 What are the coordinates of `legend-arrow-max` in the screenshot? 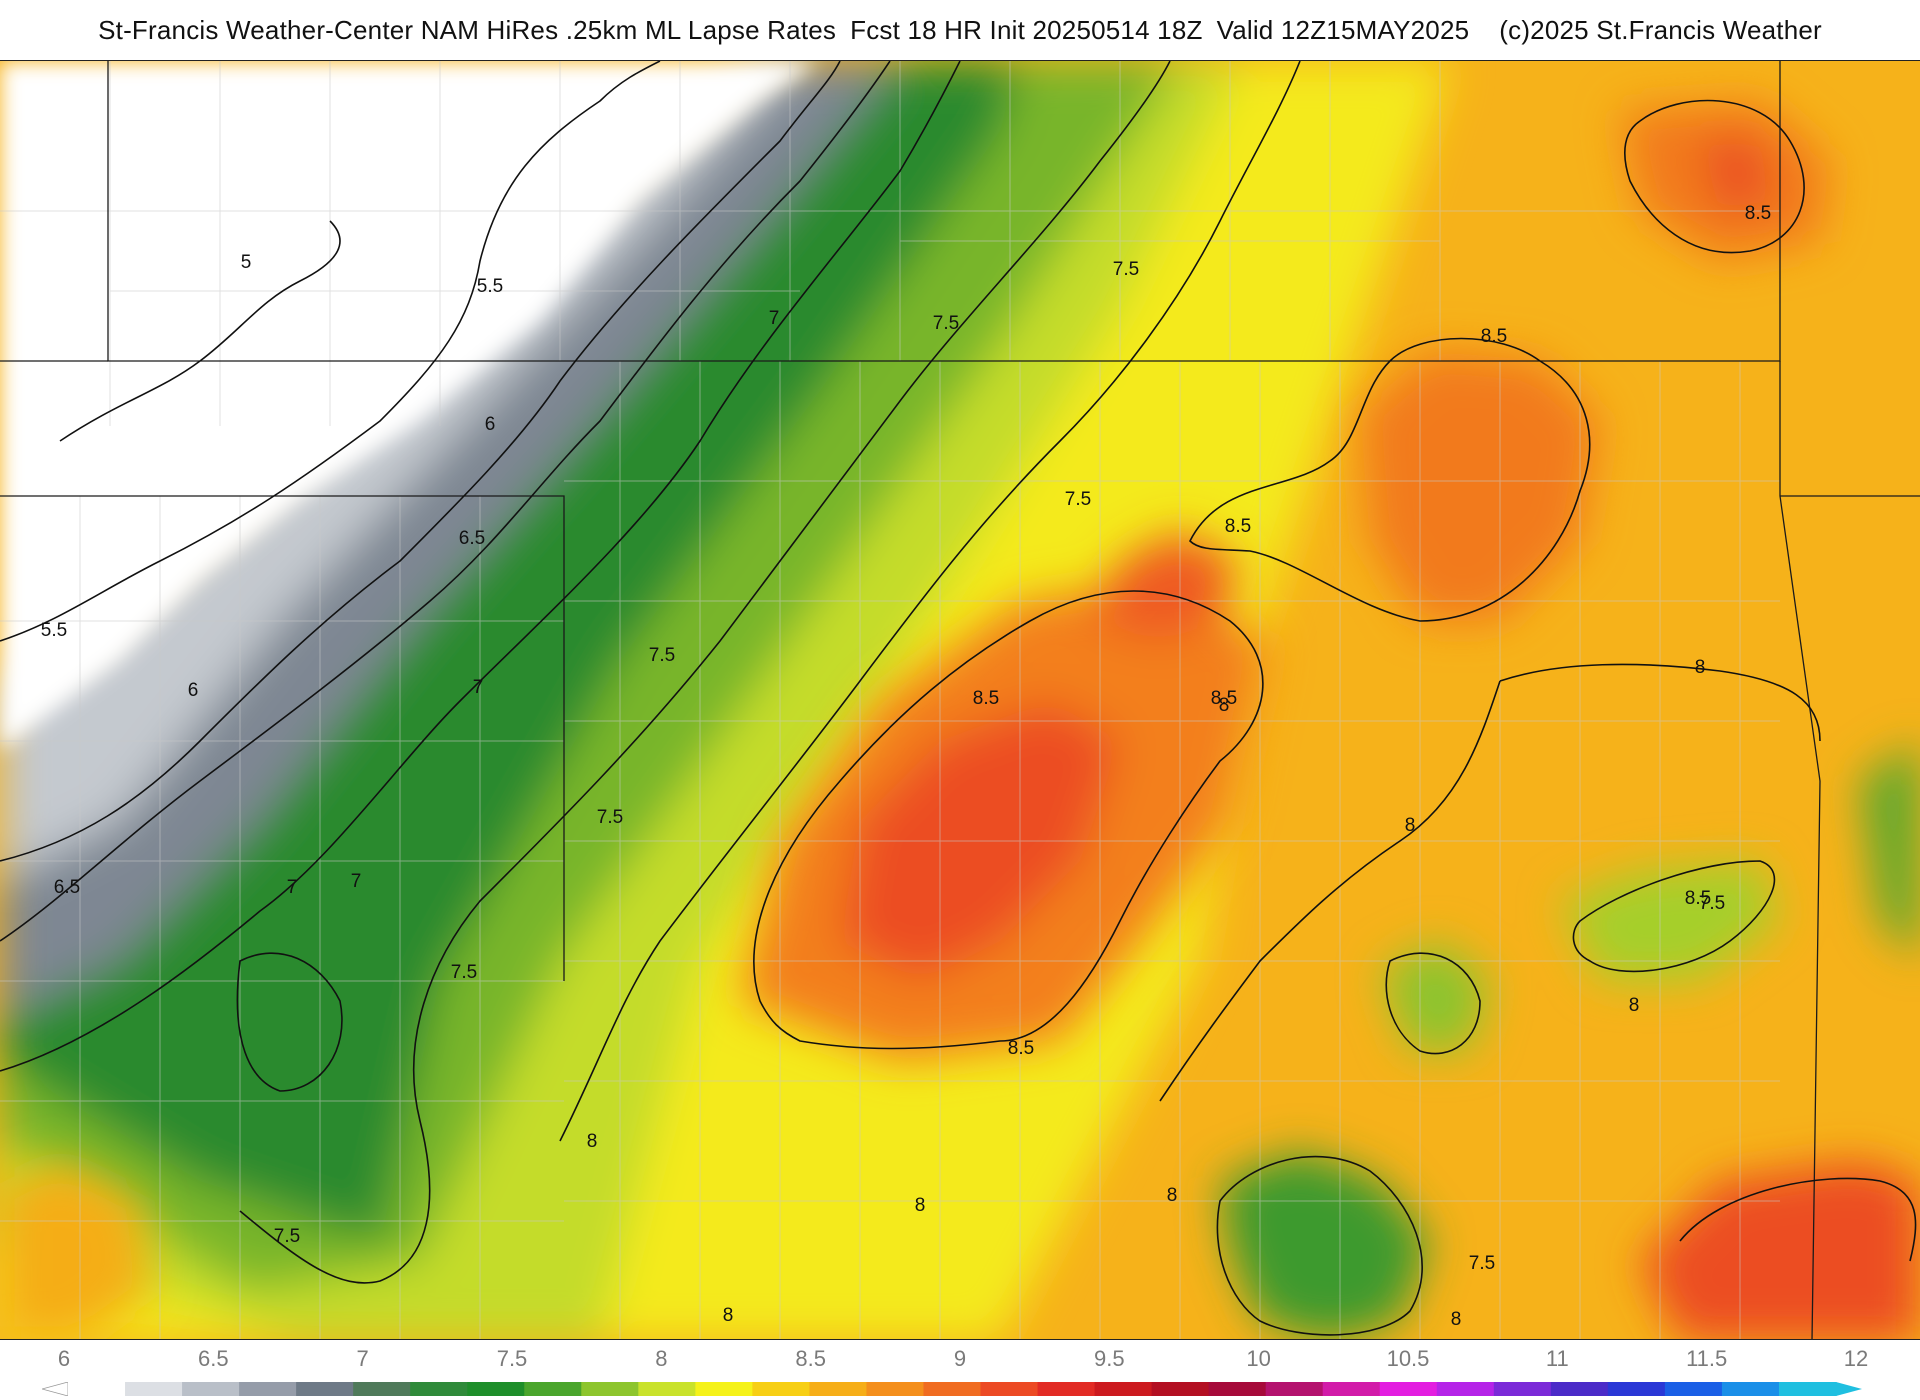 It's located at (1849, 1389).